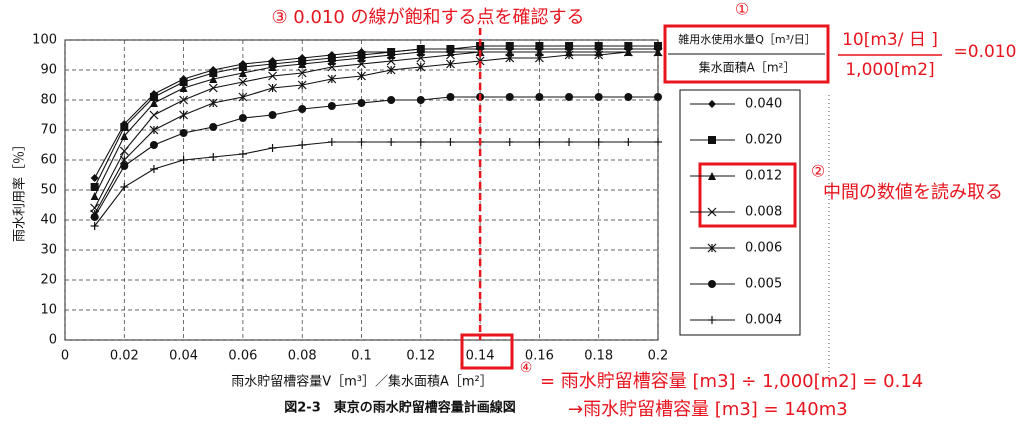 This screenshot has width=1024, height=424. I want to click on y-axis-label: 雨水利用率［％］, so click(20, 190).